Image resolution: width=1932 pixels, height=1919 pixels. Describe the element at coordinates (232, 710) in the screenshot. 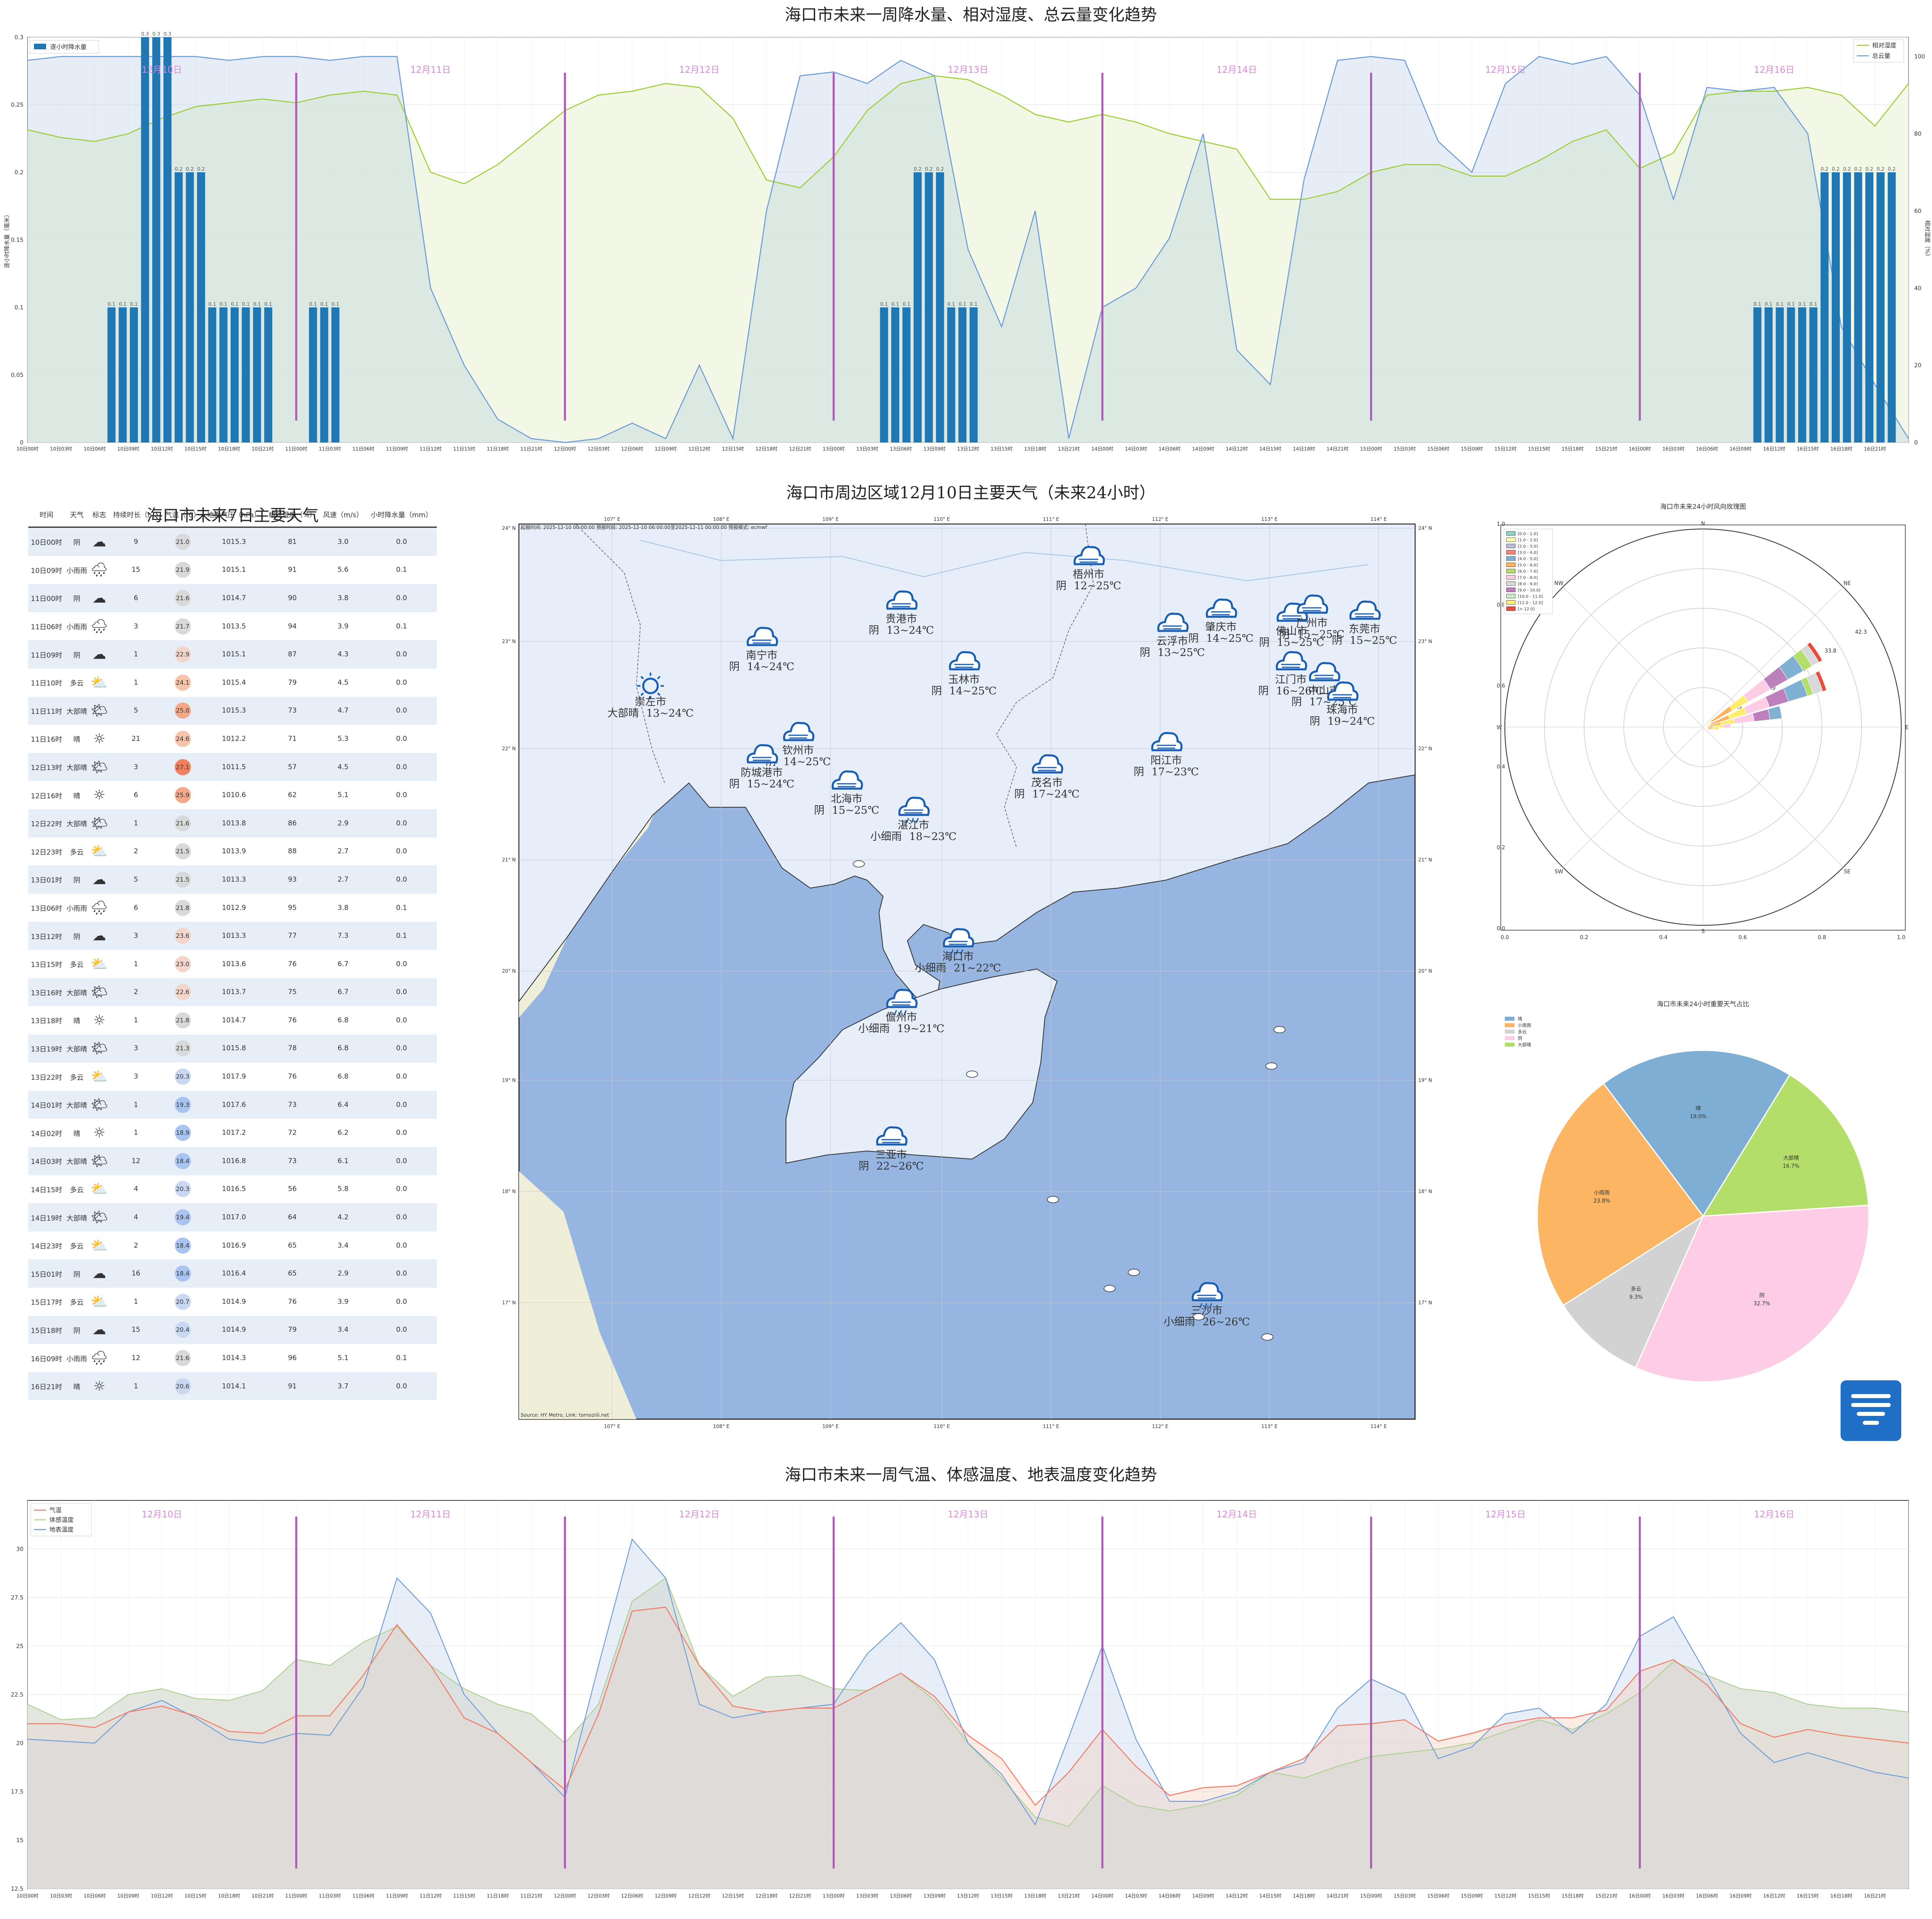

I see `table-row: 11日11时 大部晴 🌤 5 25.0 1015.3 73 4.7 0.0` at that location.